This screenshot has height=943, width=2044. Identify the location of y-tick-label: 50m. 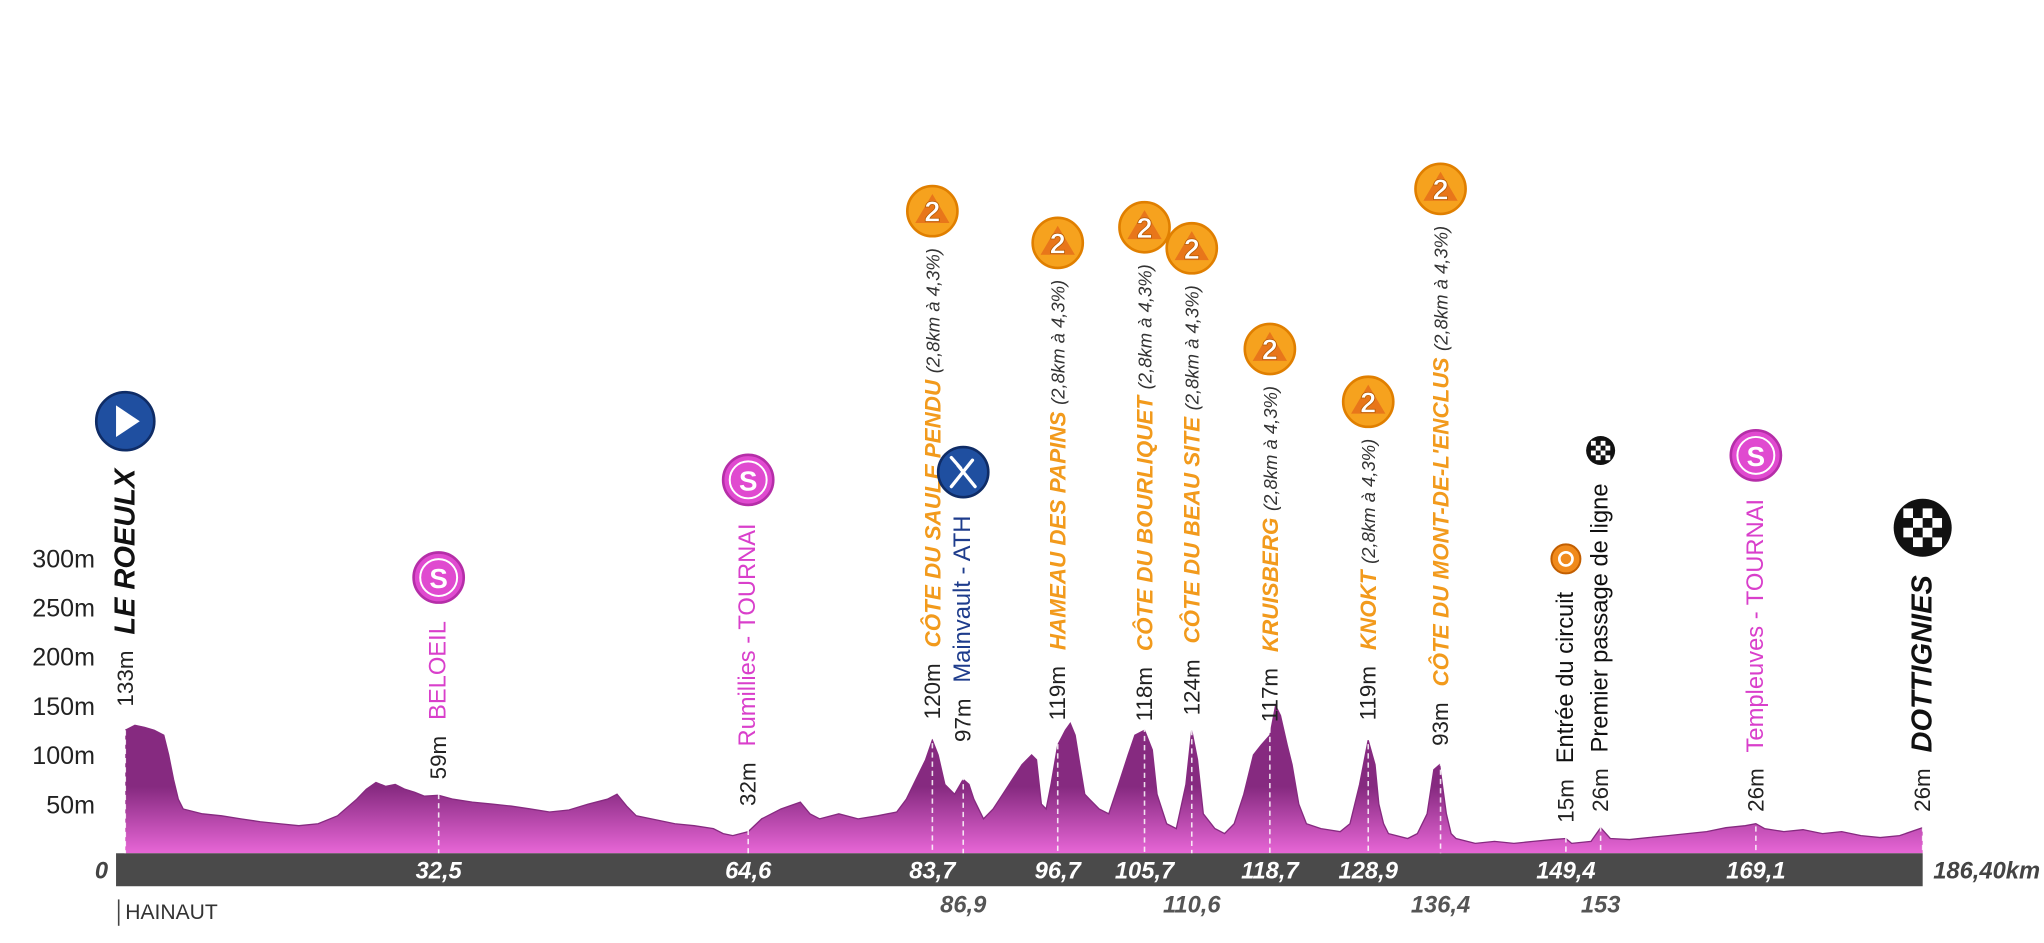
(70, 805).